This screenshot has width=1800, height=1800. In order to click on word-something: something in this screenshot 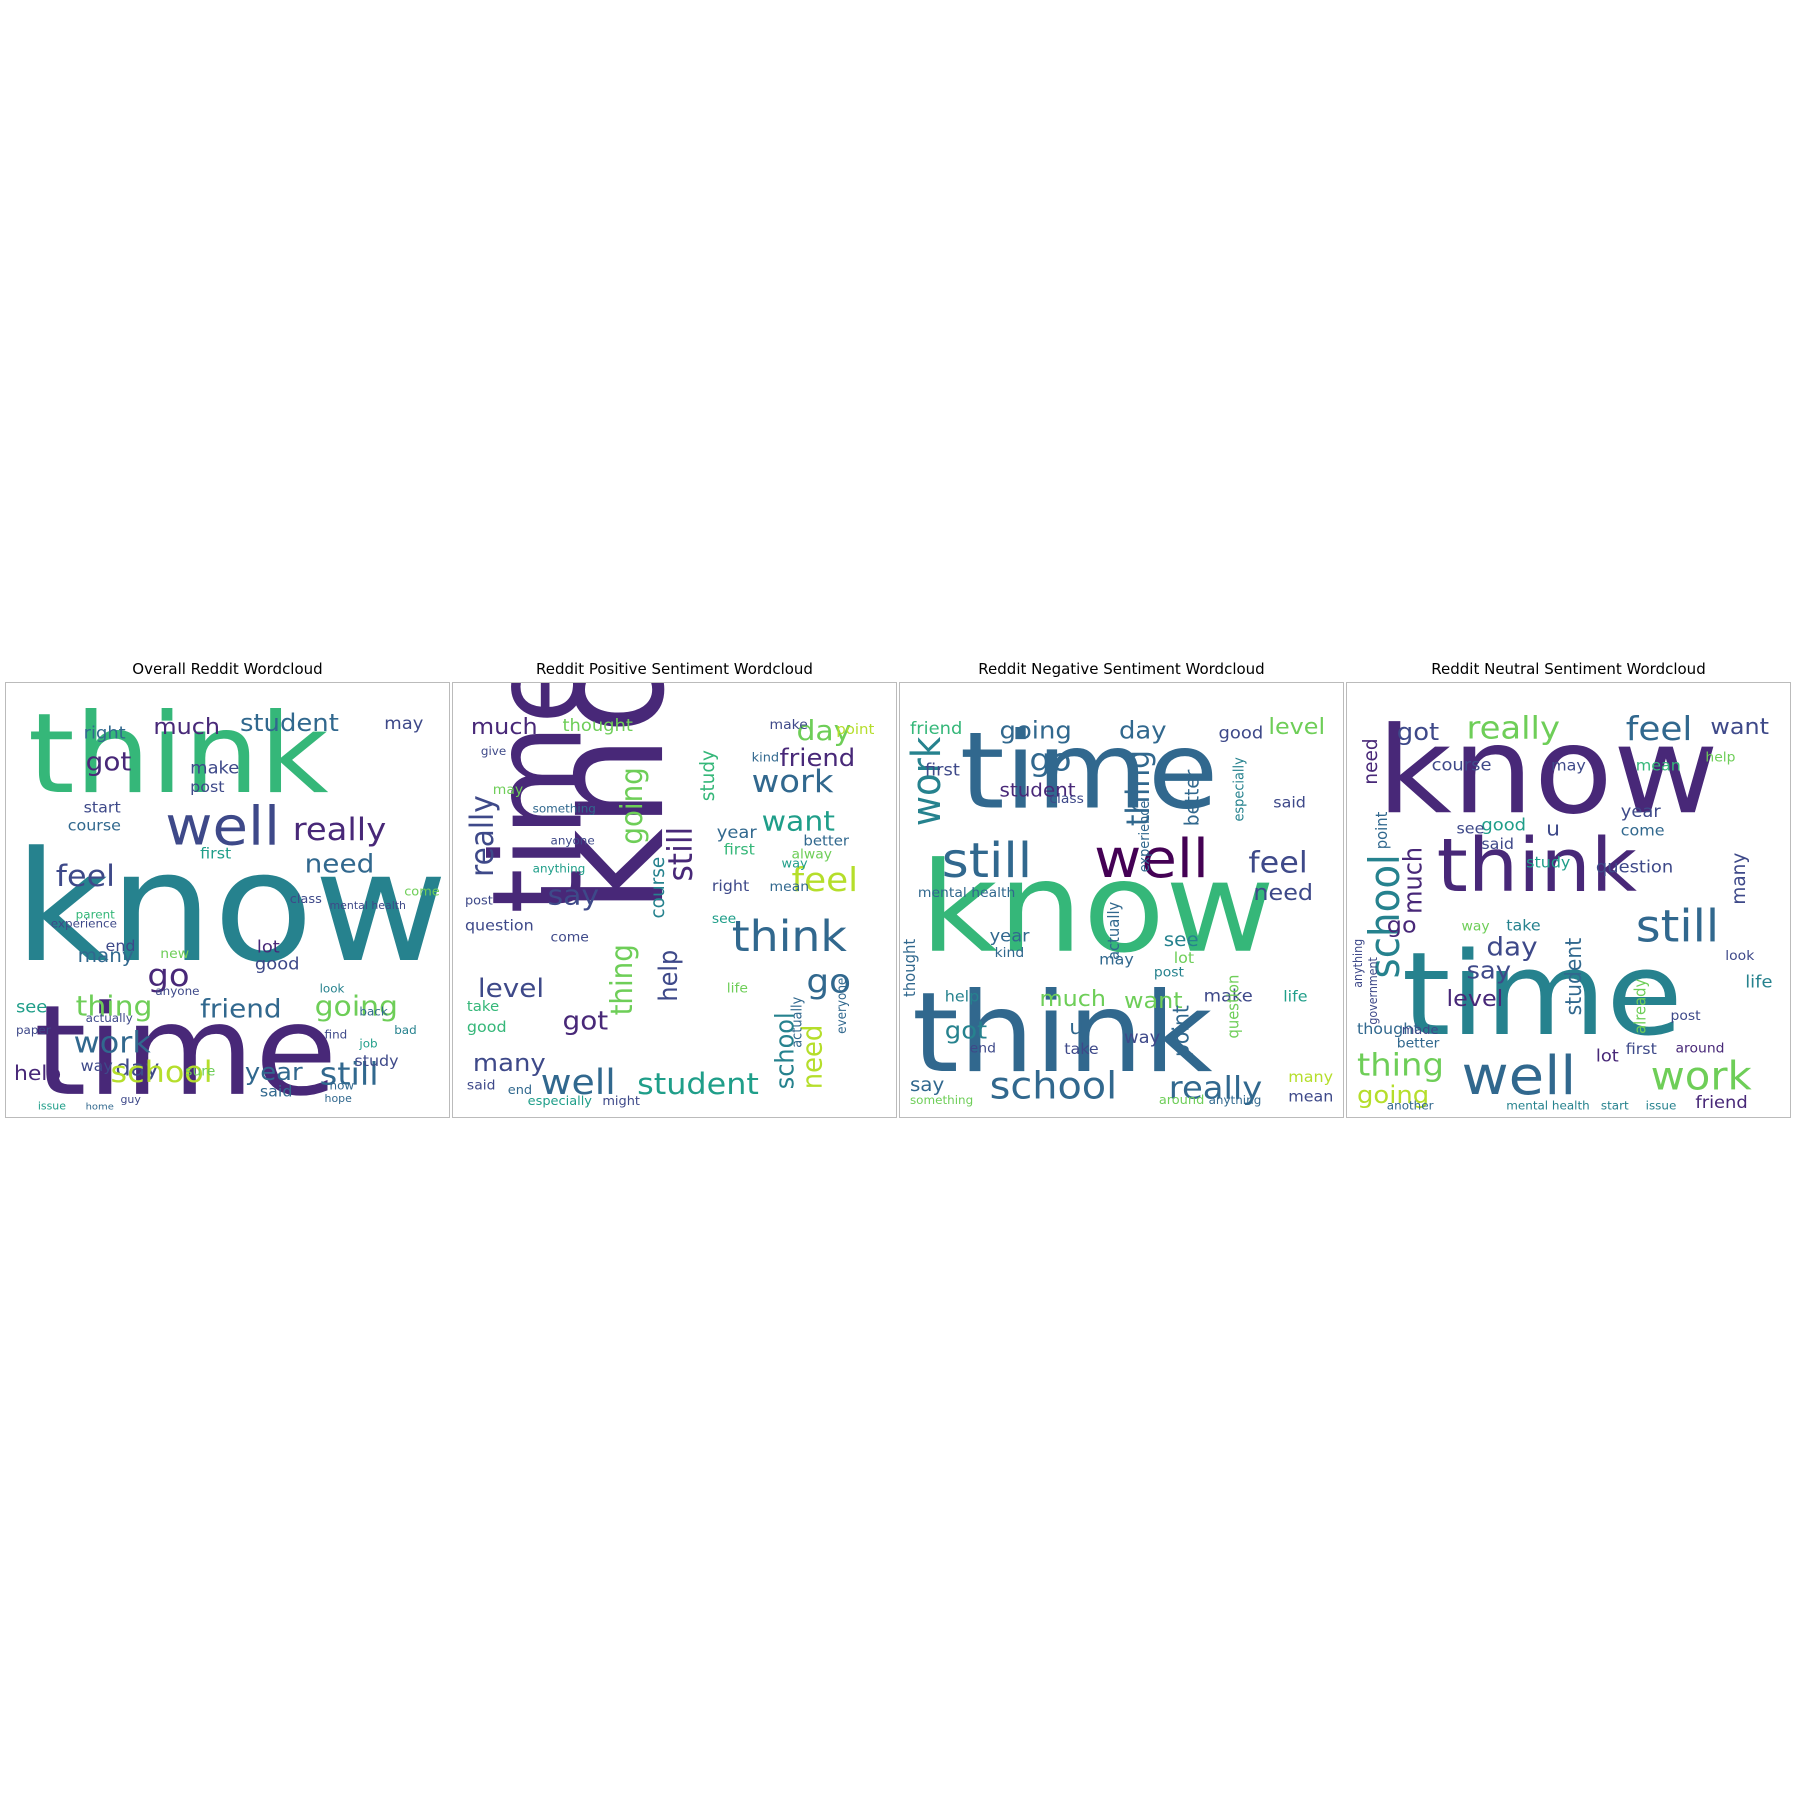, I will do `click(941, 1099)`.